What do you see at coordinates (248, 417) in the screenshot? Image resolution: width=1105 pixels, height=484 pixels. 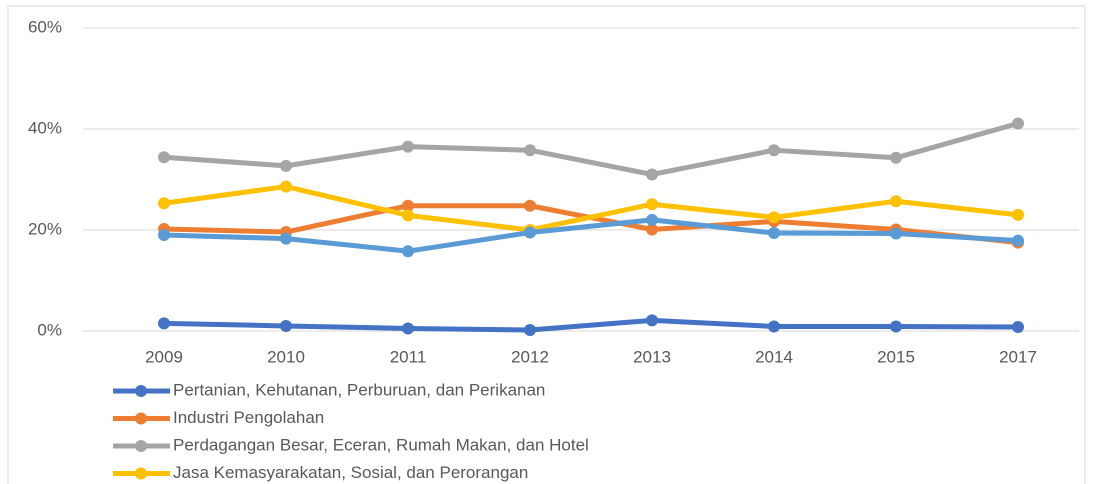 I see `legend-label: Industri Pengolahan` at bounding box center [248, 417].